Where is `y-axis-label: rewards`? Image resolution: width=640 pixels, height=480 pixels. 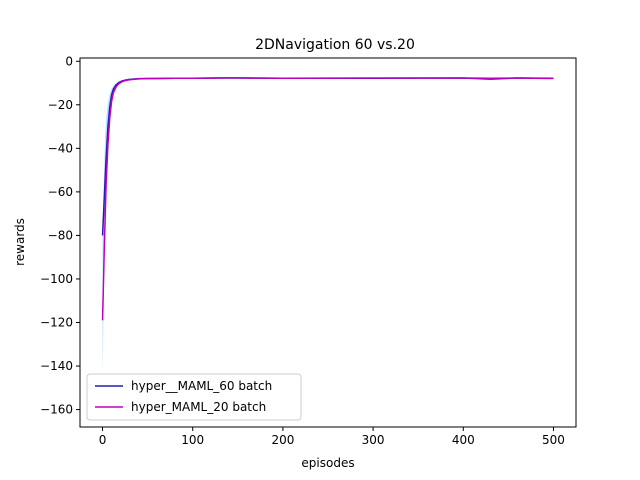
y-axis-label: rewards is located at coordinates (20, 242).